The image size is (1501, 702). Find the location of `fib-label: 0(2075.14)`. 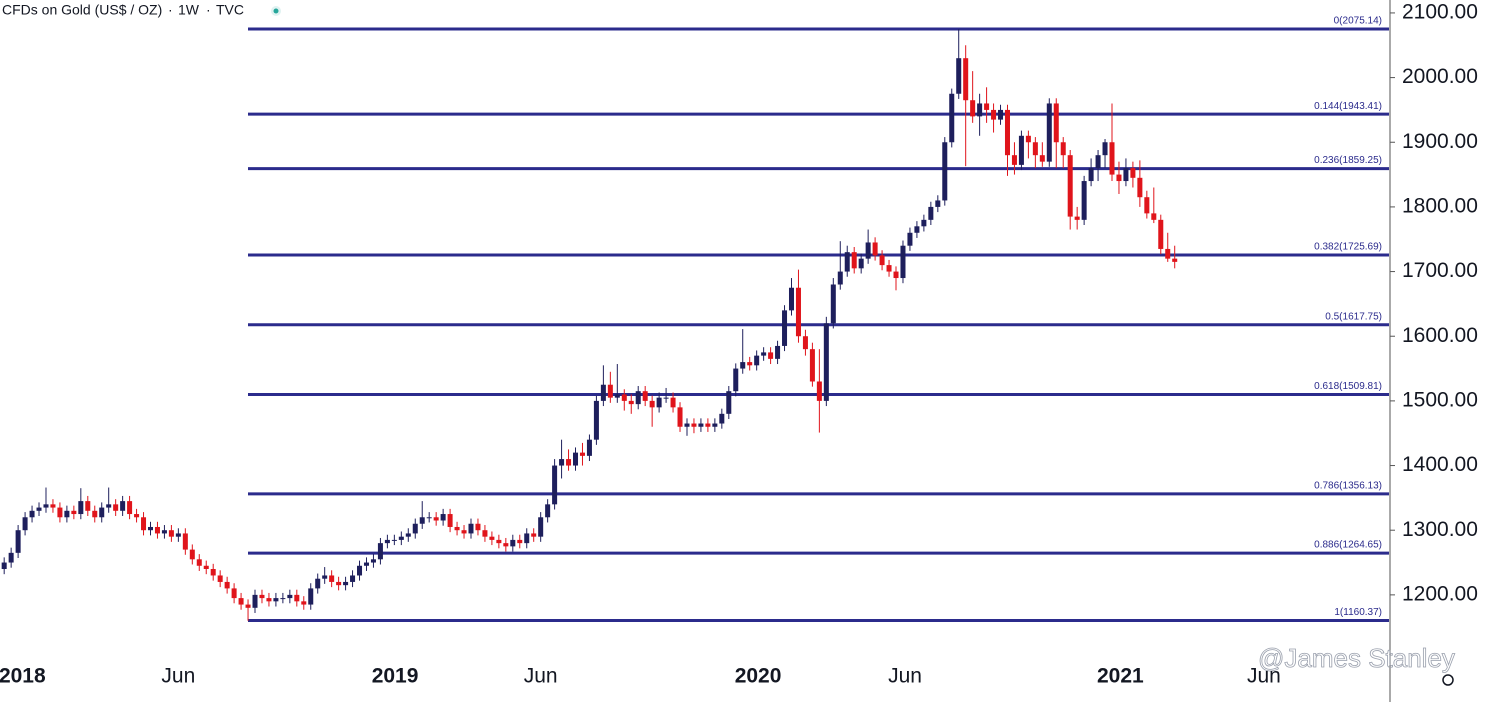

fib-label: 0(2075.14) is located at coordinates (1358, 21).